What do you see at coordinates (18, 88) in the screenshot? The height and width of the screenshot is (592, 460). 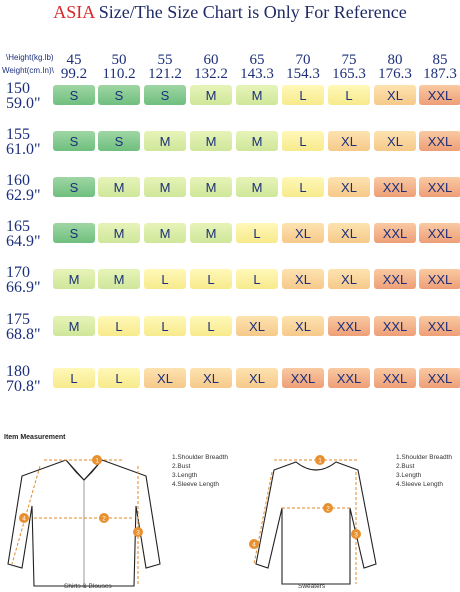 I see `height-cm: 150` at bounding box center [18, 88].